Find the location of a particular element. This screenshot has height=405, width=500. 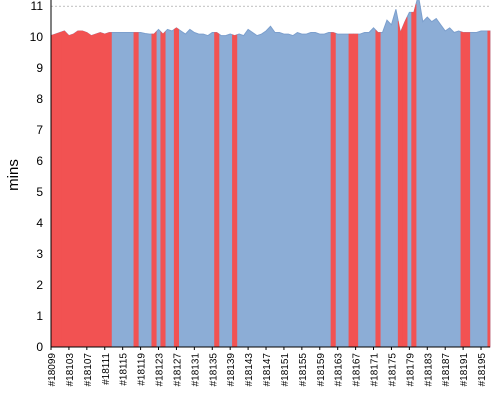

x-tick-label: #18151 is located at coordinates (285, 370).